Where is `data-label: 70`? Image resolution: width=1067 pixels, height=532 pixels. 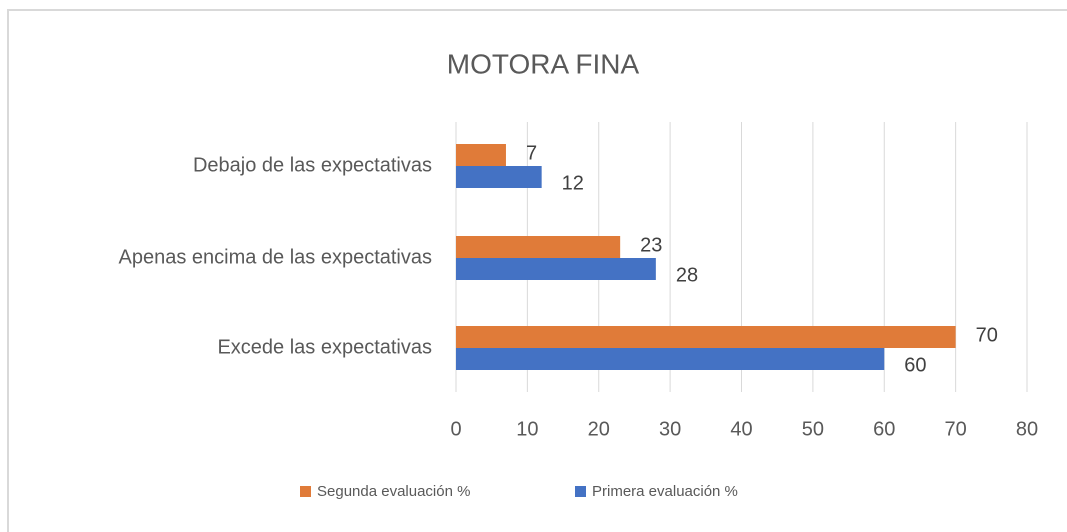 data-label: 70 is located at coordinates (987, 335).